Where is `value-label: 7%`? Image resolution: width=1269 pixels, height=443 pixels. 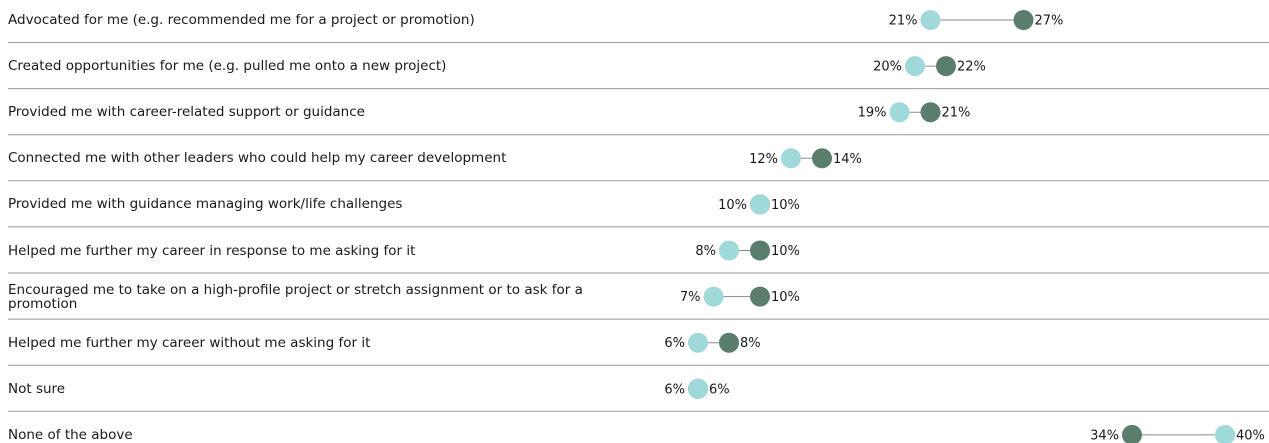
value-label: 7% is located at coordinates (690, 297).